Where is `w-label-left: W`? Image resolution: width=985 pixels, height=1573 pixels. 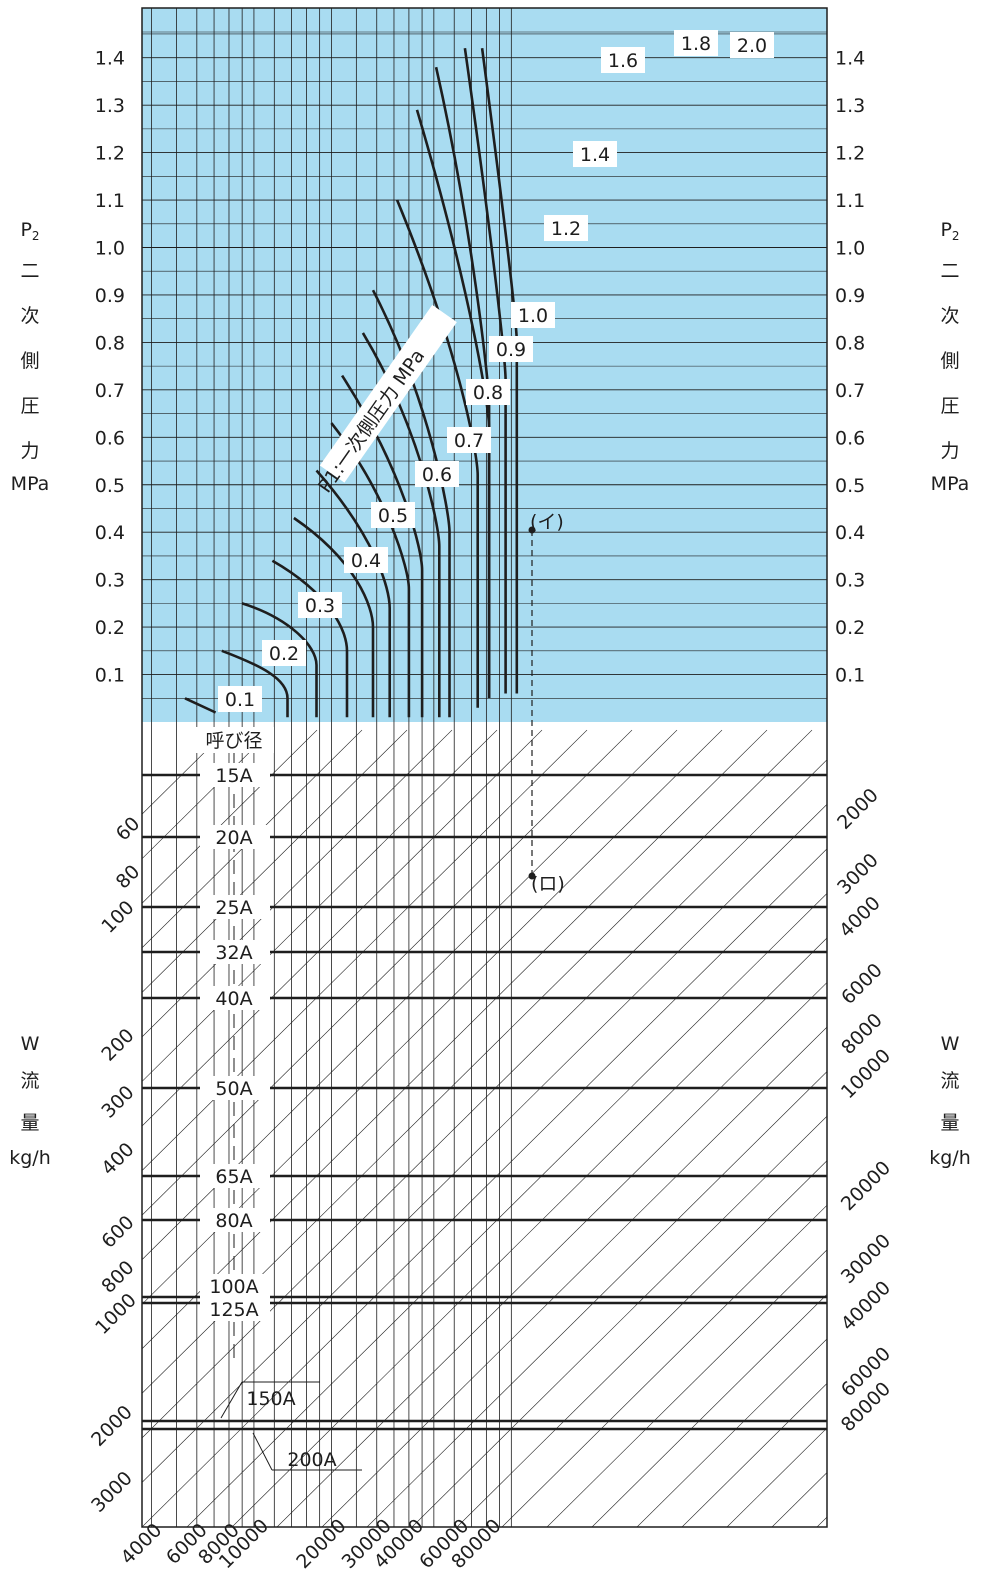 w-label-left: W is located at coordinates (30, 1044).